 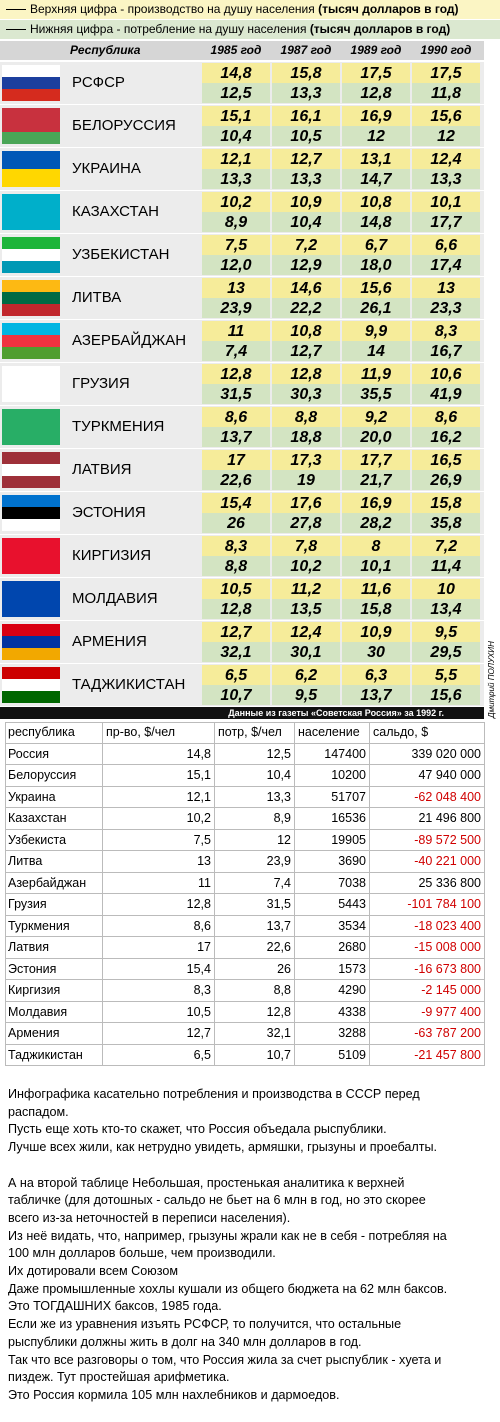 What do you see at coordinates (376, 308) in the screenshot?
I see `consumption: 26,1` at bounding box center [376, 308].